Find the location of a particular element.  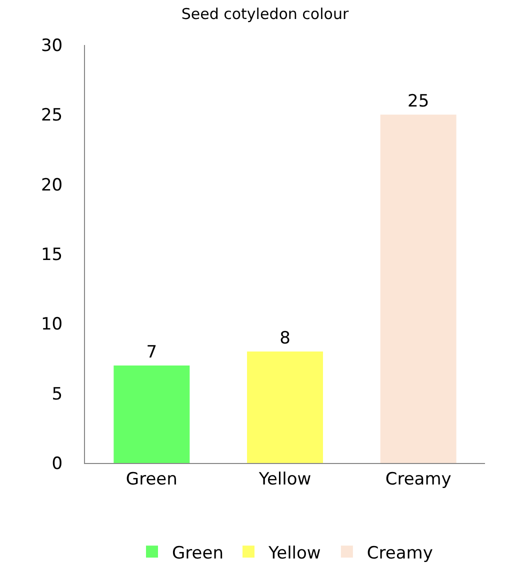

y-tick-label: 0 is located at coordinates (57, 464).